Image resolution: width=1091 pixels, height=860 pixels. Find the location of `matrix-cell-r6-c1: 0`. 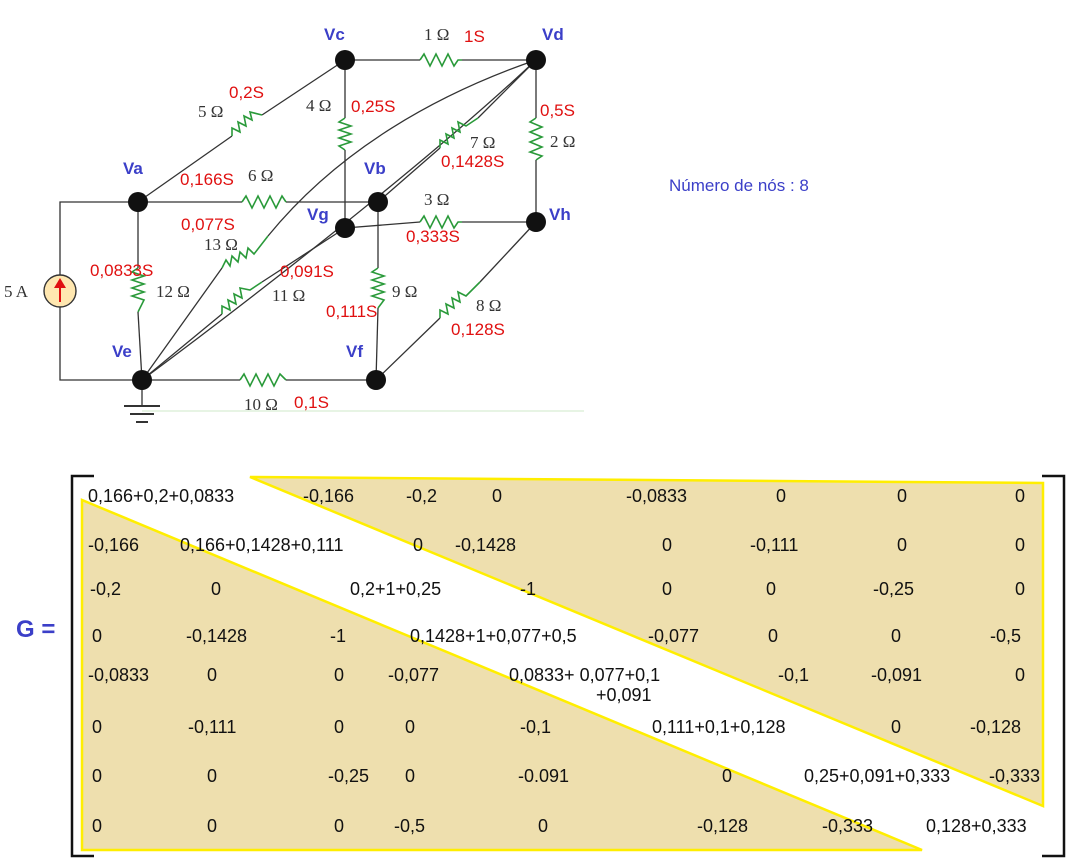

matrix-cell-r6-c1: 0 is located at coordinates (97, 727).